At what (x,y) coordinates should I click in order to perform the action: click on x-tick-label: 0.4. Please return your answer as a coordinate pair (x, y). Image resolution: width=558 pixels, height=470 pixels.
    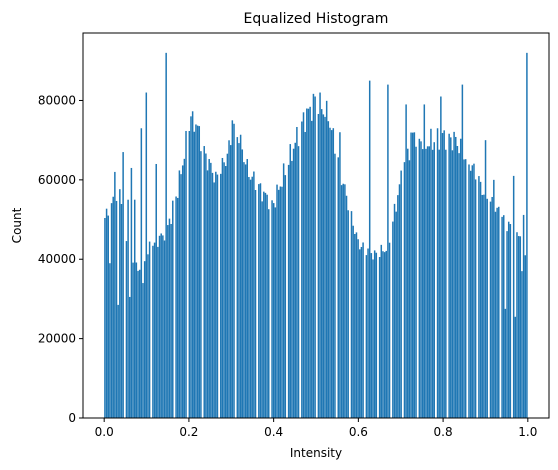
    Looking at the image, I should click on (273, 432).